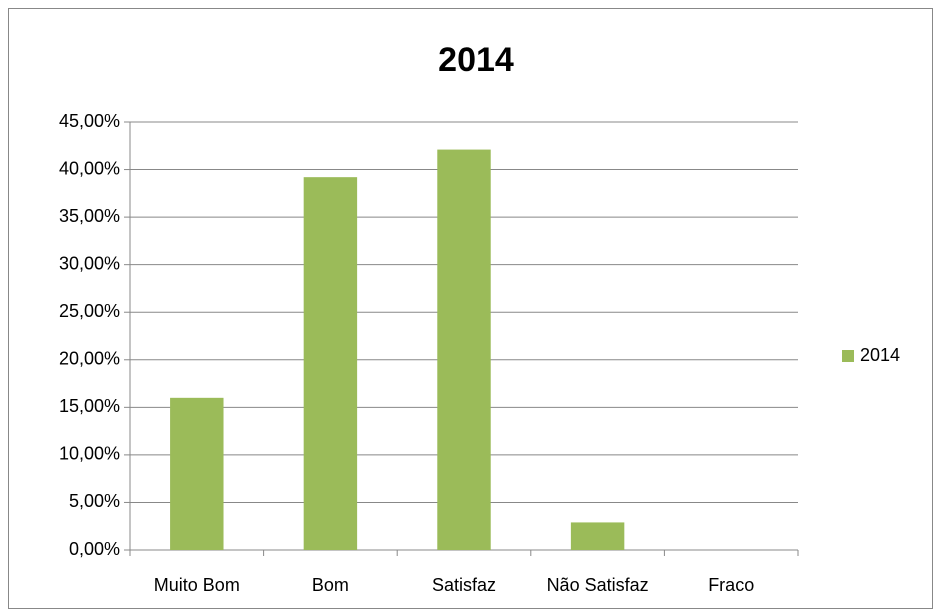  What do you see at coordinates (89, 454) in the screenshot?
I see `y-tick-label: 10,00%` at bounding box center [89, 454].